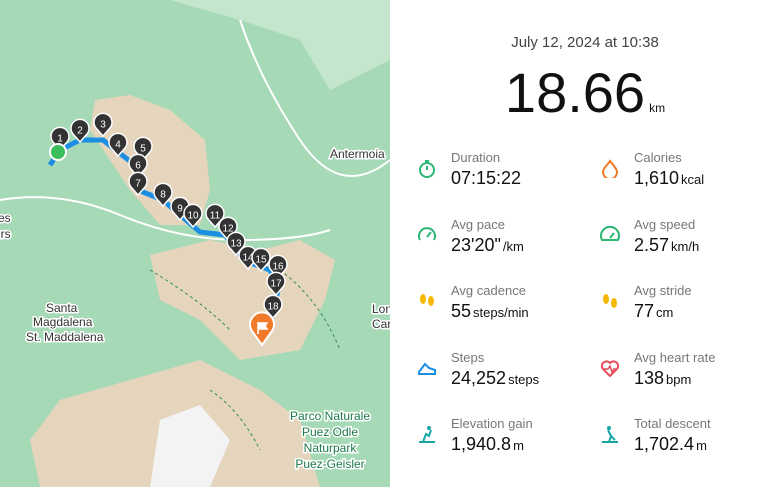 The image size is (780, 487). What do you see at coordinates (330, 432) in the screenshot?
I see `map-label: Puez Odle` at bounding box center [330, 432].